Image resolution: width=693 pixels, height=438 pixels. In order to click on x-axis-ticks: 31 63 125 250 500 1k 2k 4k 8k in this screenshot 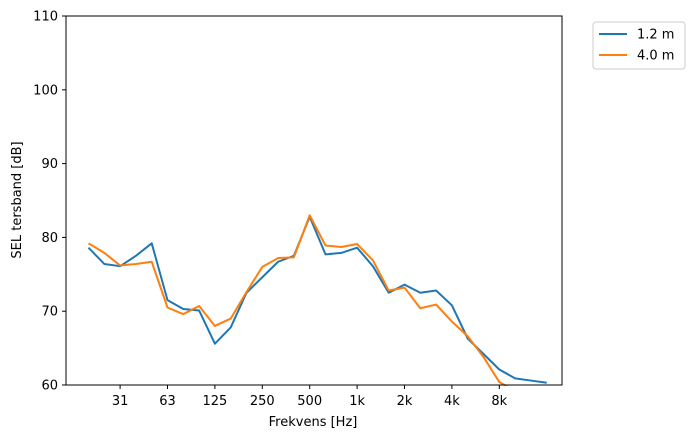, I will do `click(310, 397)`.